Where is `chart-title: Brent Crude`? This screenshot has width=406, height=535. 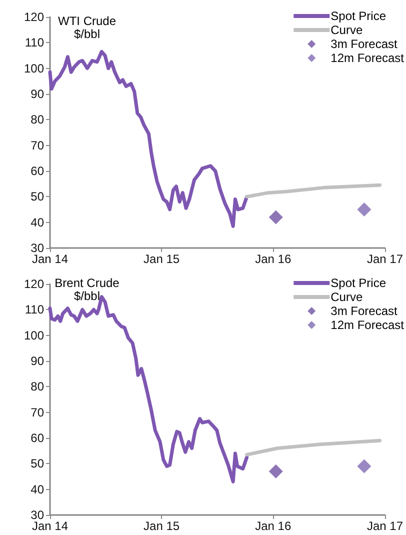 chart-title: Brent Crude is located at coordinates (87, 283).